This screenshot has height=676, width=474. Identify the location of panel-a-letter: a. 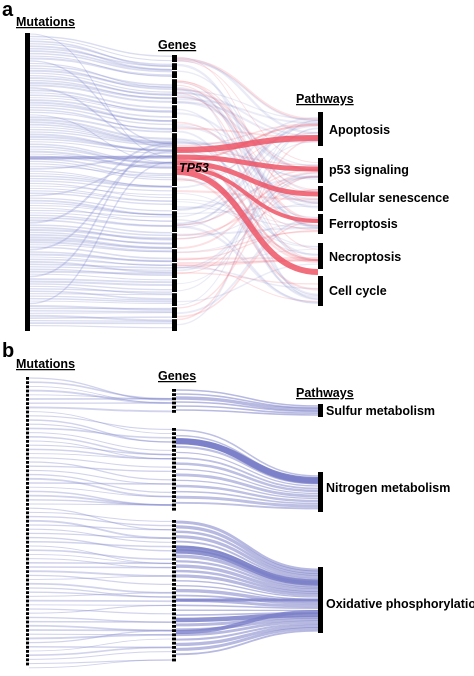
(8, 10).